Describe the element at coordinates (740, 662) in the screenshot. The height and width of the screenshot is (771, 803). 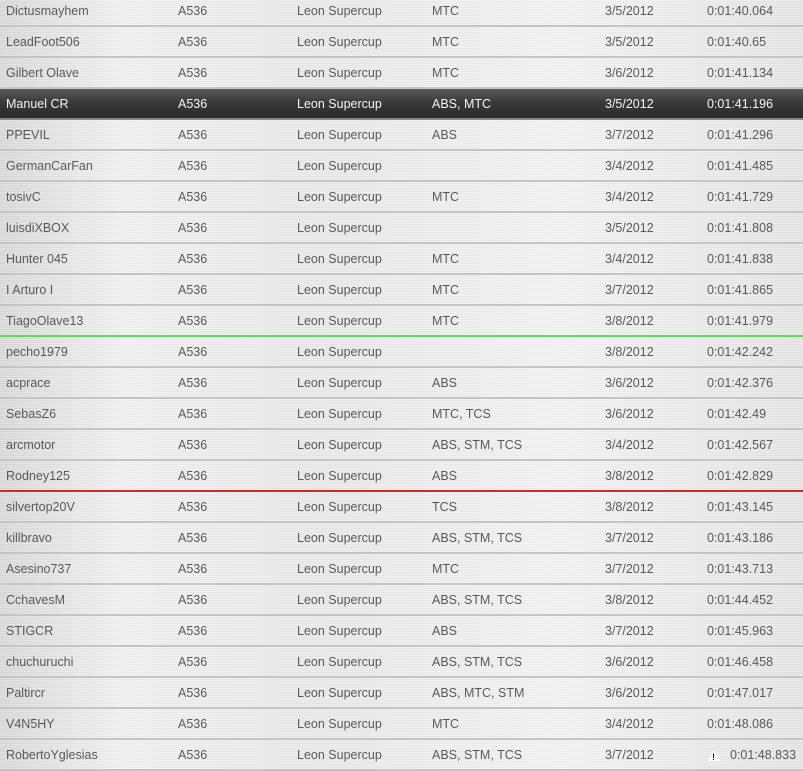
I see `time-cell: 0:01:46.458` at that location.